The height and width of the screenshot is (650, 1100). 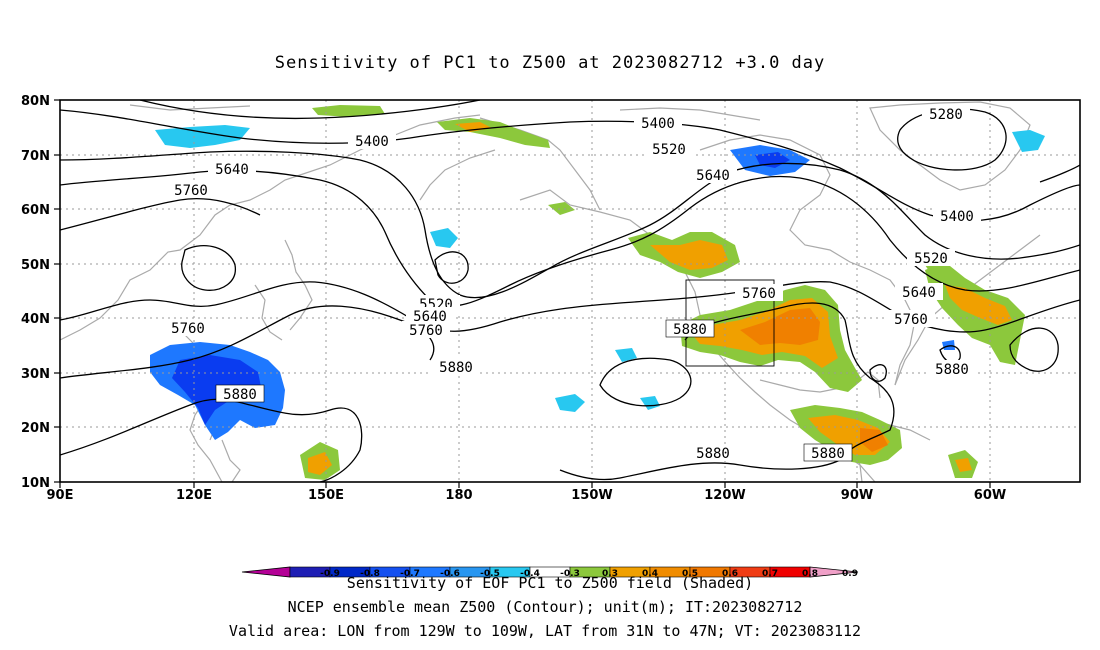 What do you see at coordinates (490, 574) in the screenshot?
I see `colorbar-tick-label: -0.5` at bounding box center [490, 574].